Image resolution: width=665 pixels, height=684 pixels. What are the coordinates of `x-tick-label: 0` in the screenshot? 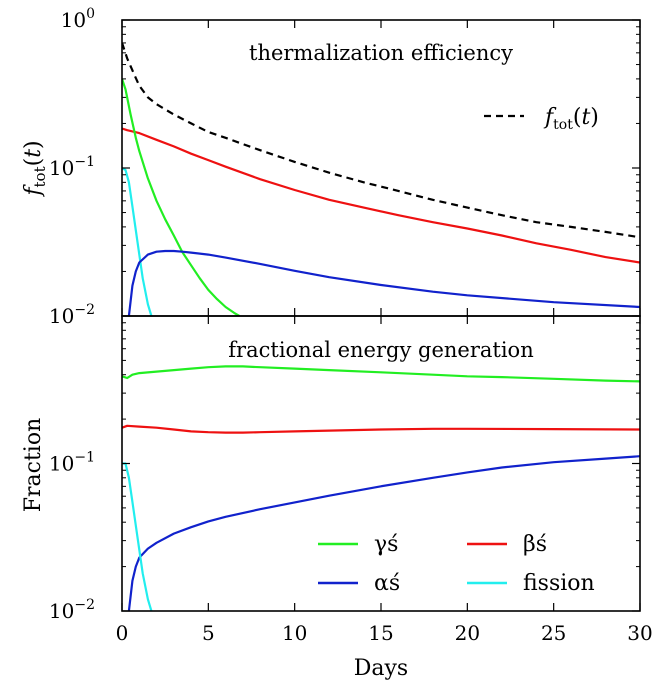 It's located at (122, 633).